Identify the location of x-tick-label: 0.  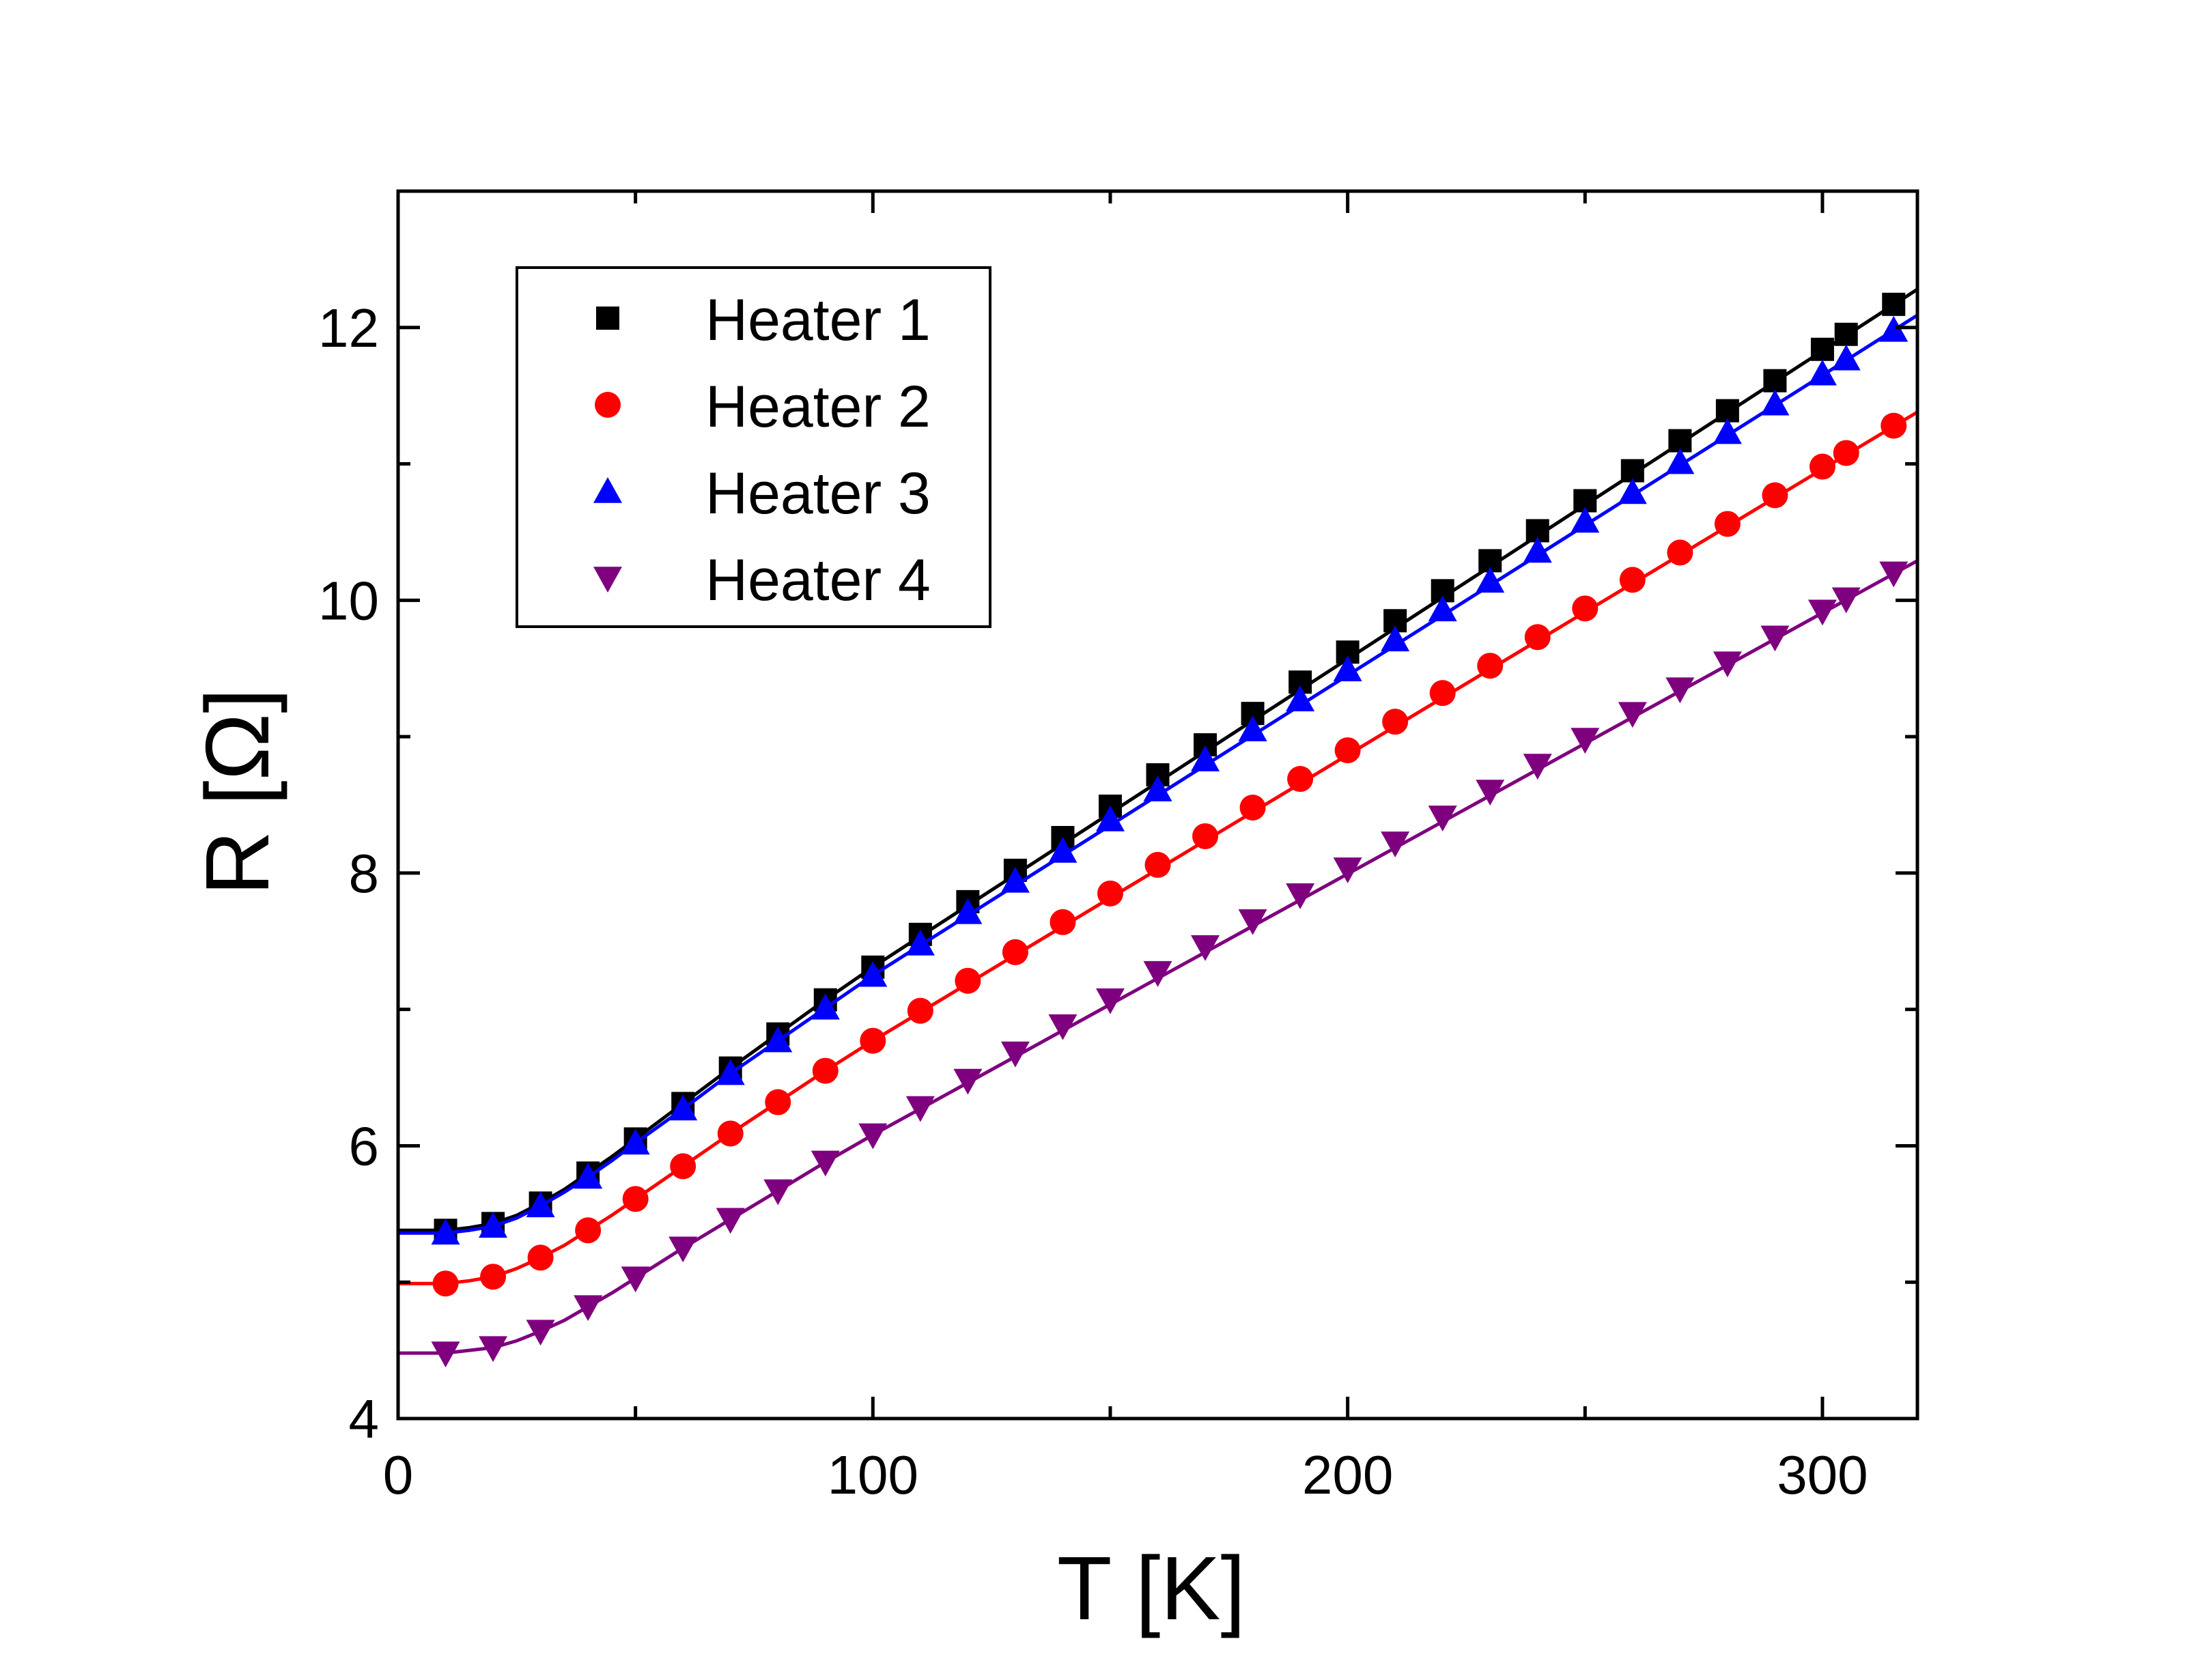
(398, 1474).